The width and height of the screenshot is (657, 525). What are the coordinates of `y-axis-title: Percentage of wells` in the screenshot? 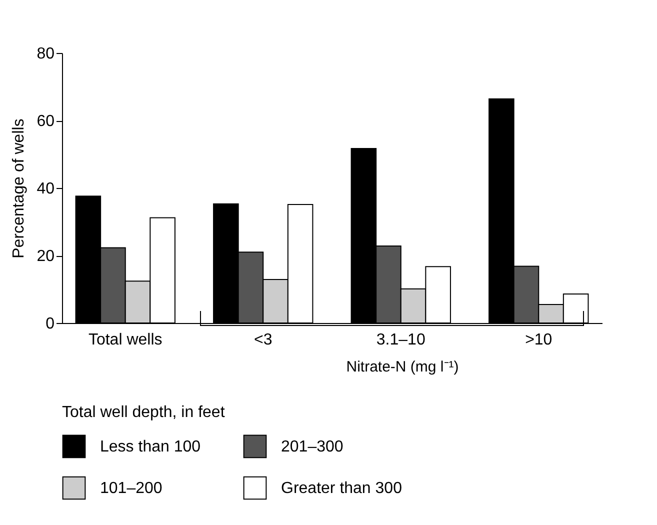 It's located at (19, 188).